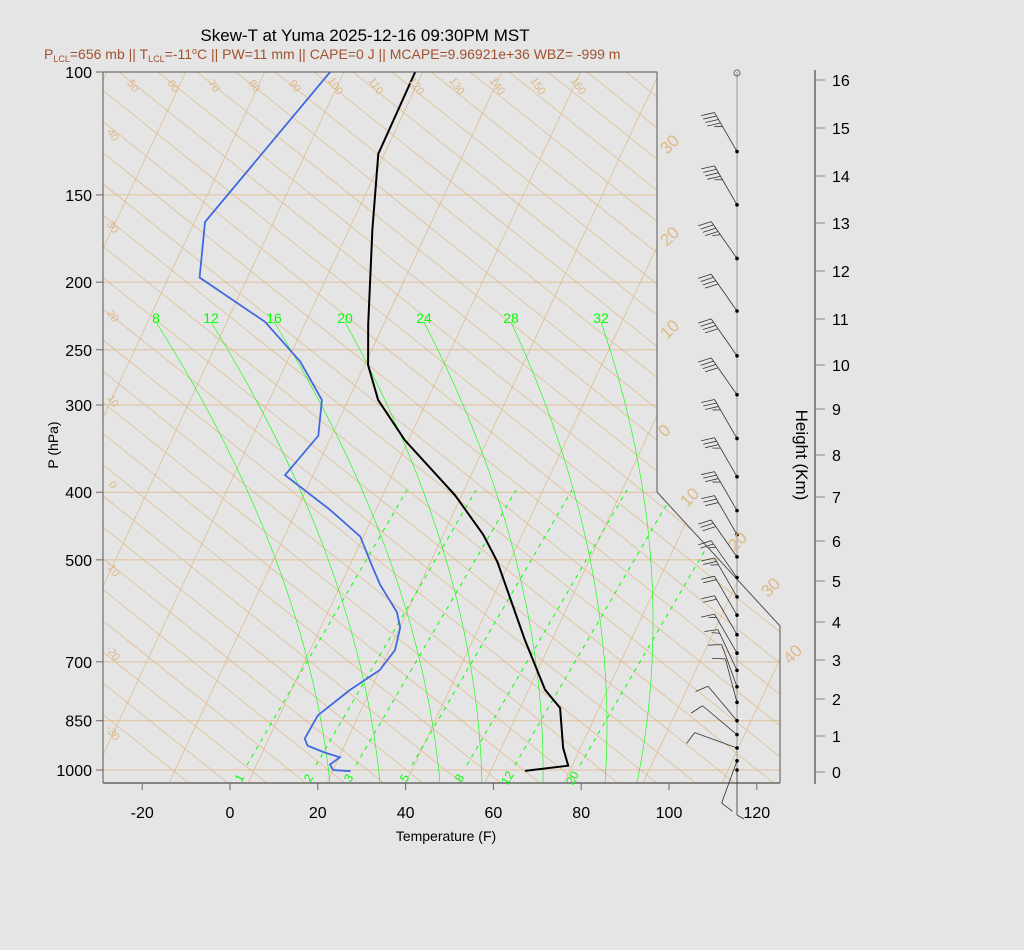  I want to click on height-tick-label: 6, so click(836, 542).